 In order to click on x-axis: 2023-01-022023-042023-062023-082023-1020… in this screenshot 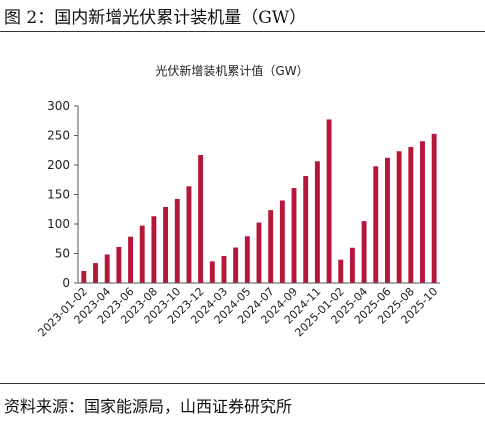, I will do `click(238, 310)`.